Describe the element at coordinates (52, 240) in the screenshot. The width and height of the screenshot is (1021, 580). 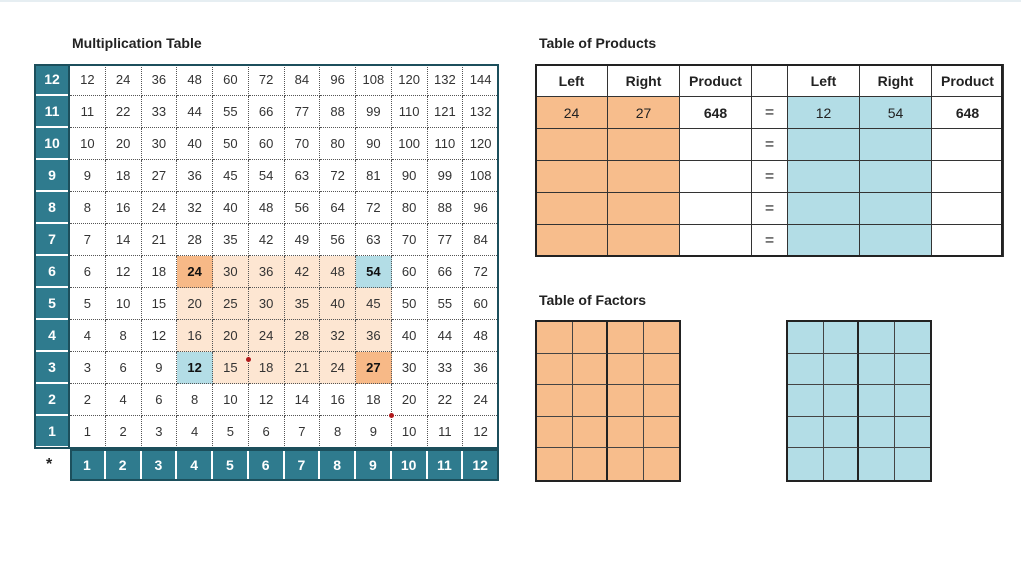
I see `row-label-7: 7` at that location.